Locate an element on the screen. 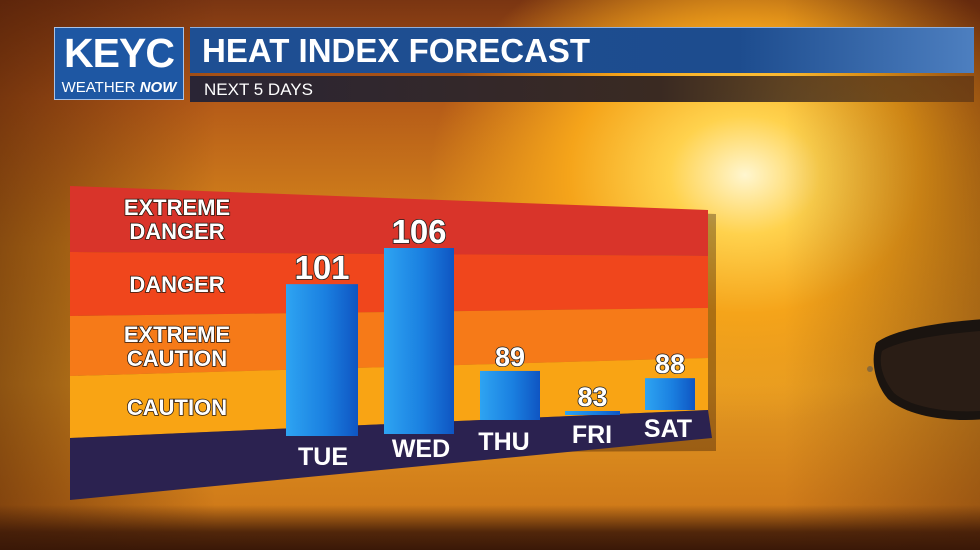 Image resolution: width=980 pixels, height=550 pixels. band-label-extreme-caution: CAUTION is located at coordinates (177, 358).